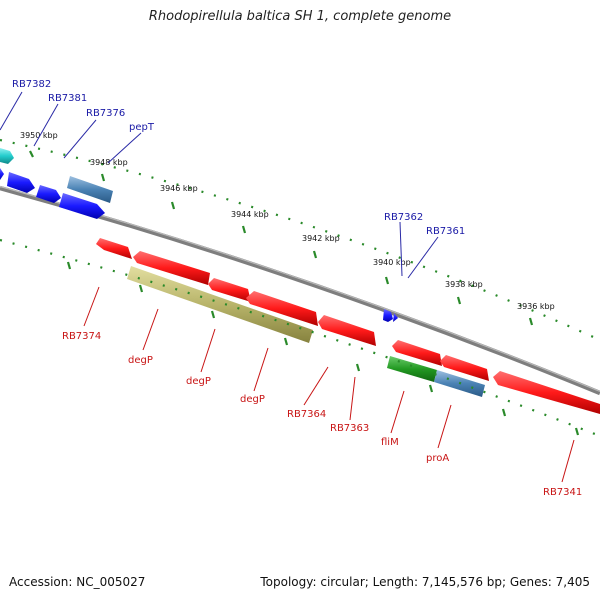 Image resolution: width=600 pixels, height=600 pixels. I want to click on scale-label: 3944 kbp, so click(250, 214).